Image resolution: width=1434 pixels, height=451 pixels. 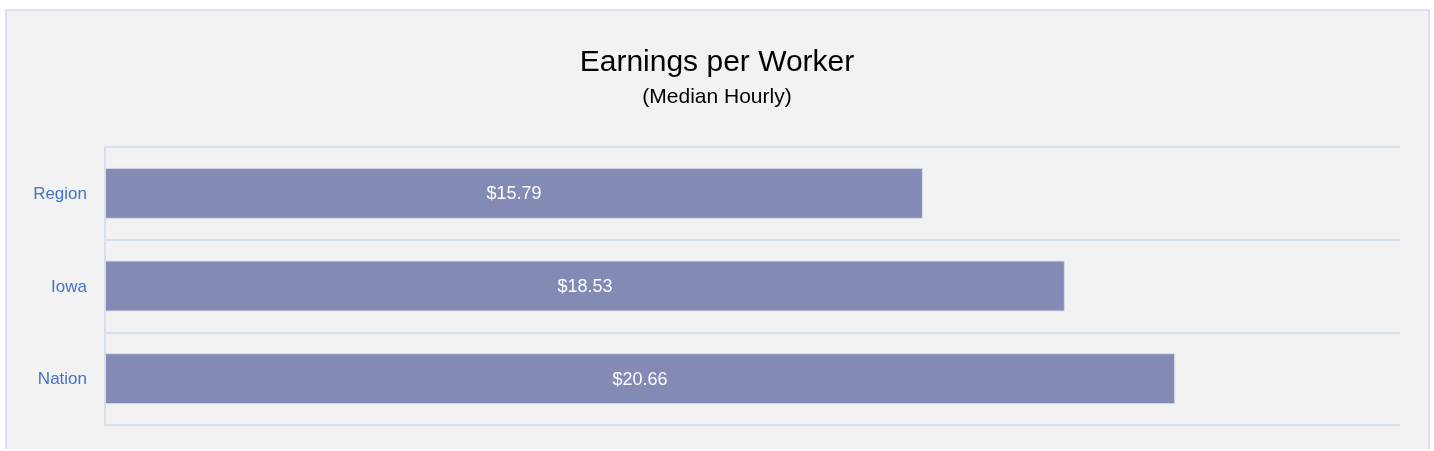 I want to click on data-label: $15.79, so click(x=514, y=193).